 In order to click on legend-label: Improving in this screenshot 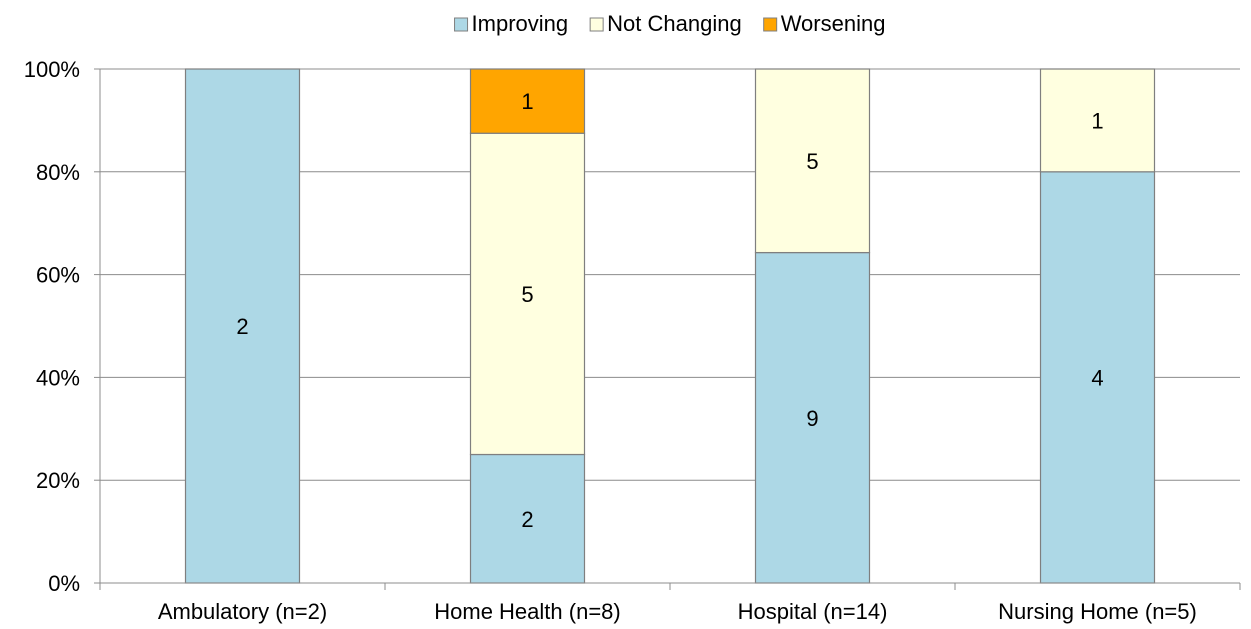, I will do `click(520, 23)`.